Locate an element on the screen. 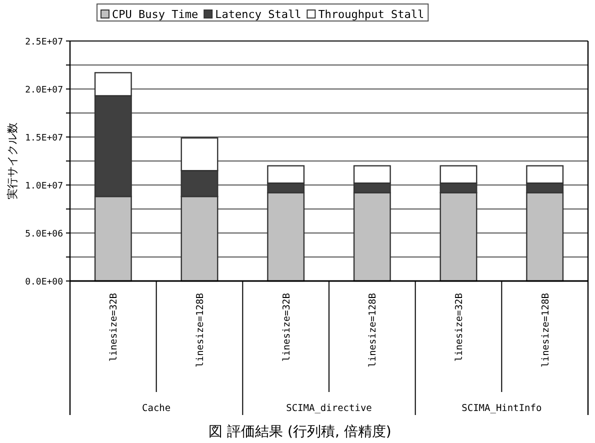 The image size is (595, 443). text: SCIMA_directive is located at coordinates (329, 408).